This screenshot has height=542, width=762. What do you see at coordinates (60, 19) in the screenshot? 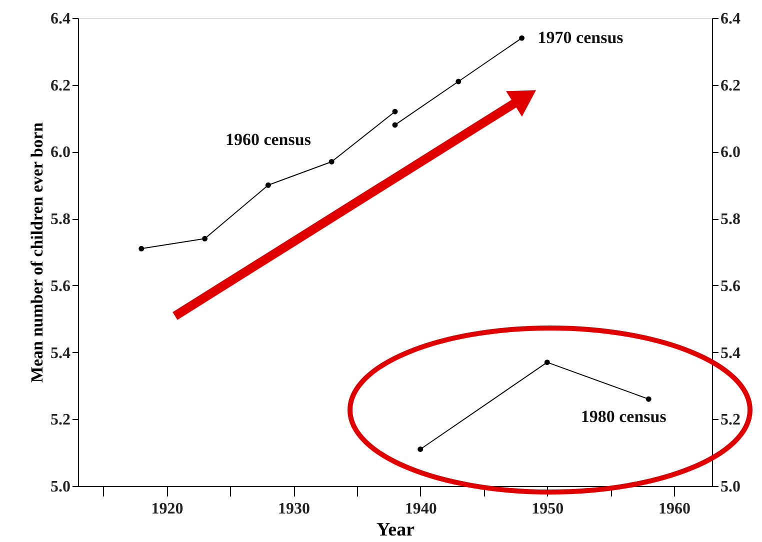
I see `y-tick-label: 6.4` at bounding box center [60, 19].